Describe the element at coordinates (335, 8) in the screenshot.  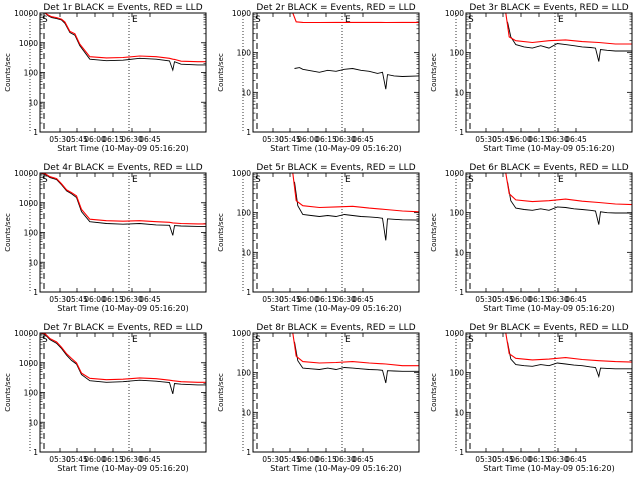
I see `chart-title: Det 2r BLACK = Events, RED = LLD` at that location.